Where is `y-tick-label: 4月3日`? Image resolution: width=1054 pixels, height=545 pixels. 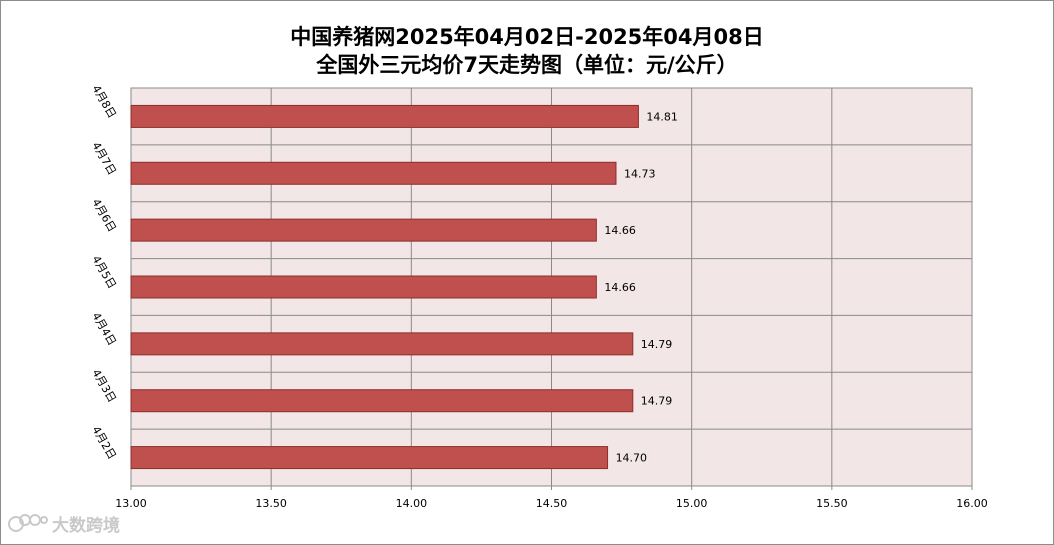 y-tick-label: 4月3日 is located at coordinates (103, 386).